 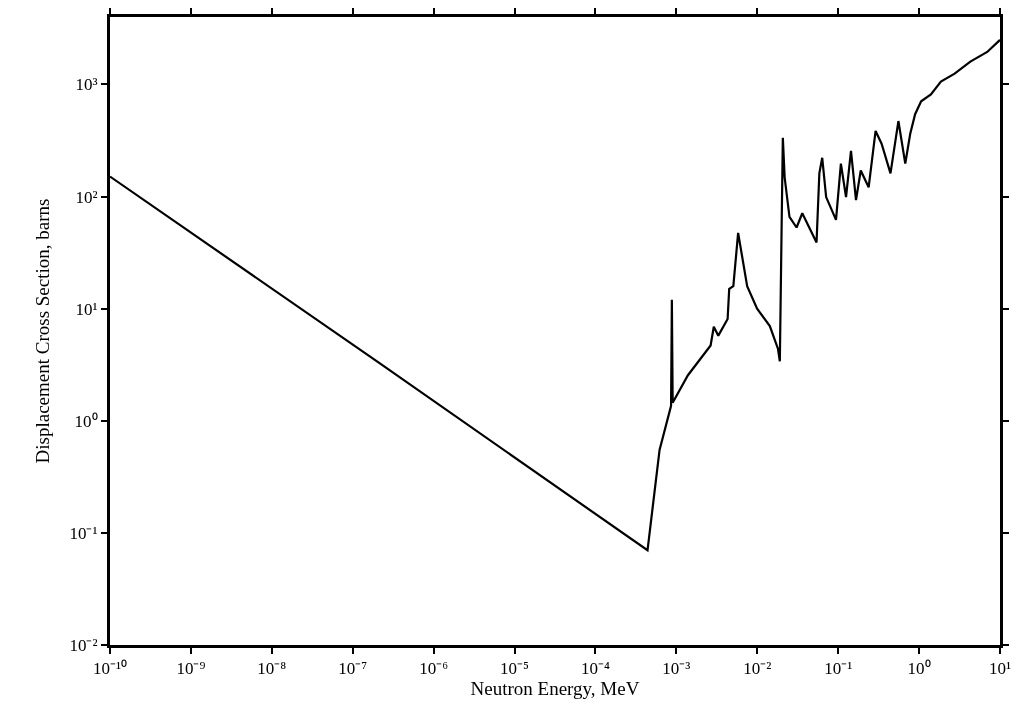 I want to click on x-tick-label: 10⁻¹⁰, so click(x=110, y=669).